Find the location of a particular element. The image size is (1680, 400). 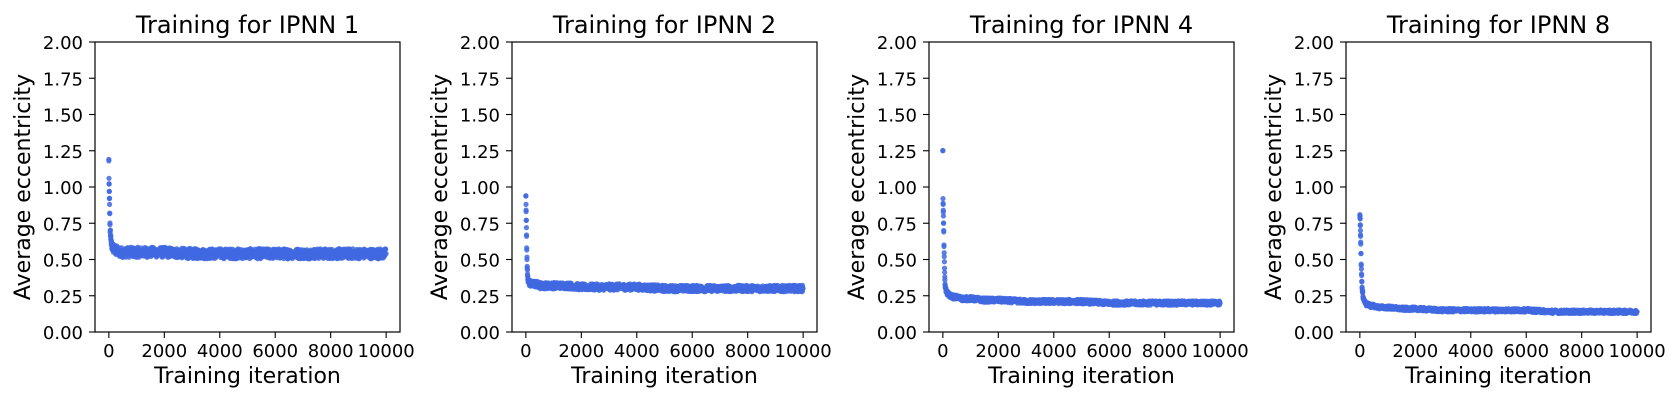

chart-title: Training for IPNN 8 is located at coordinates (1498, 25).